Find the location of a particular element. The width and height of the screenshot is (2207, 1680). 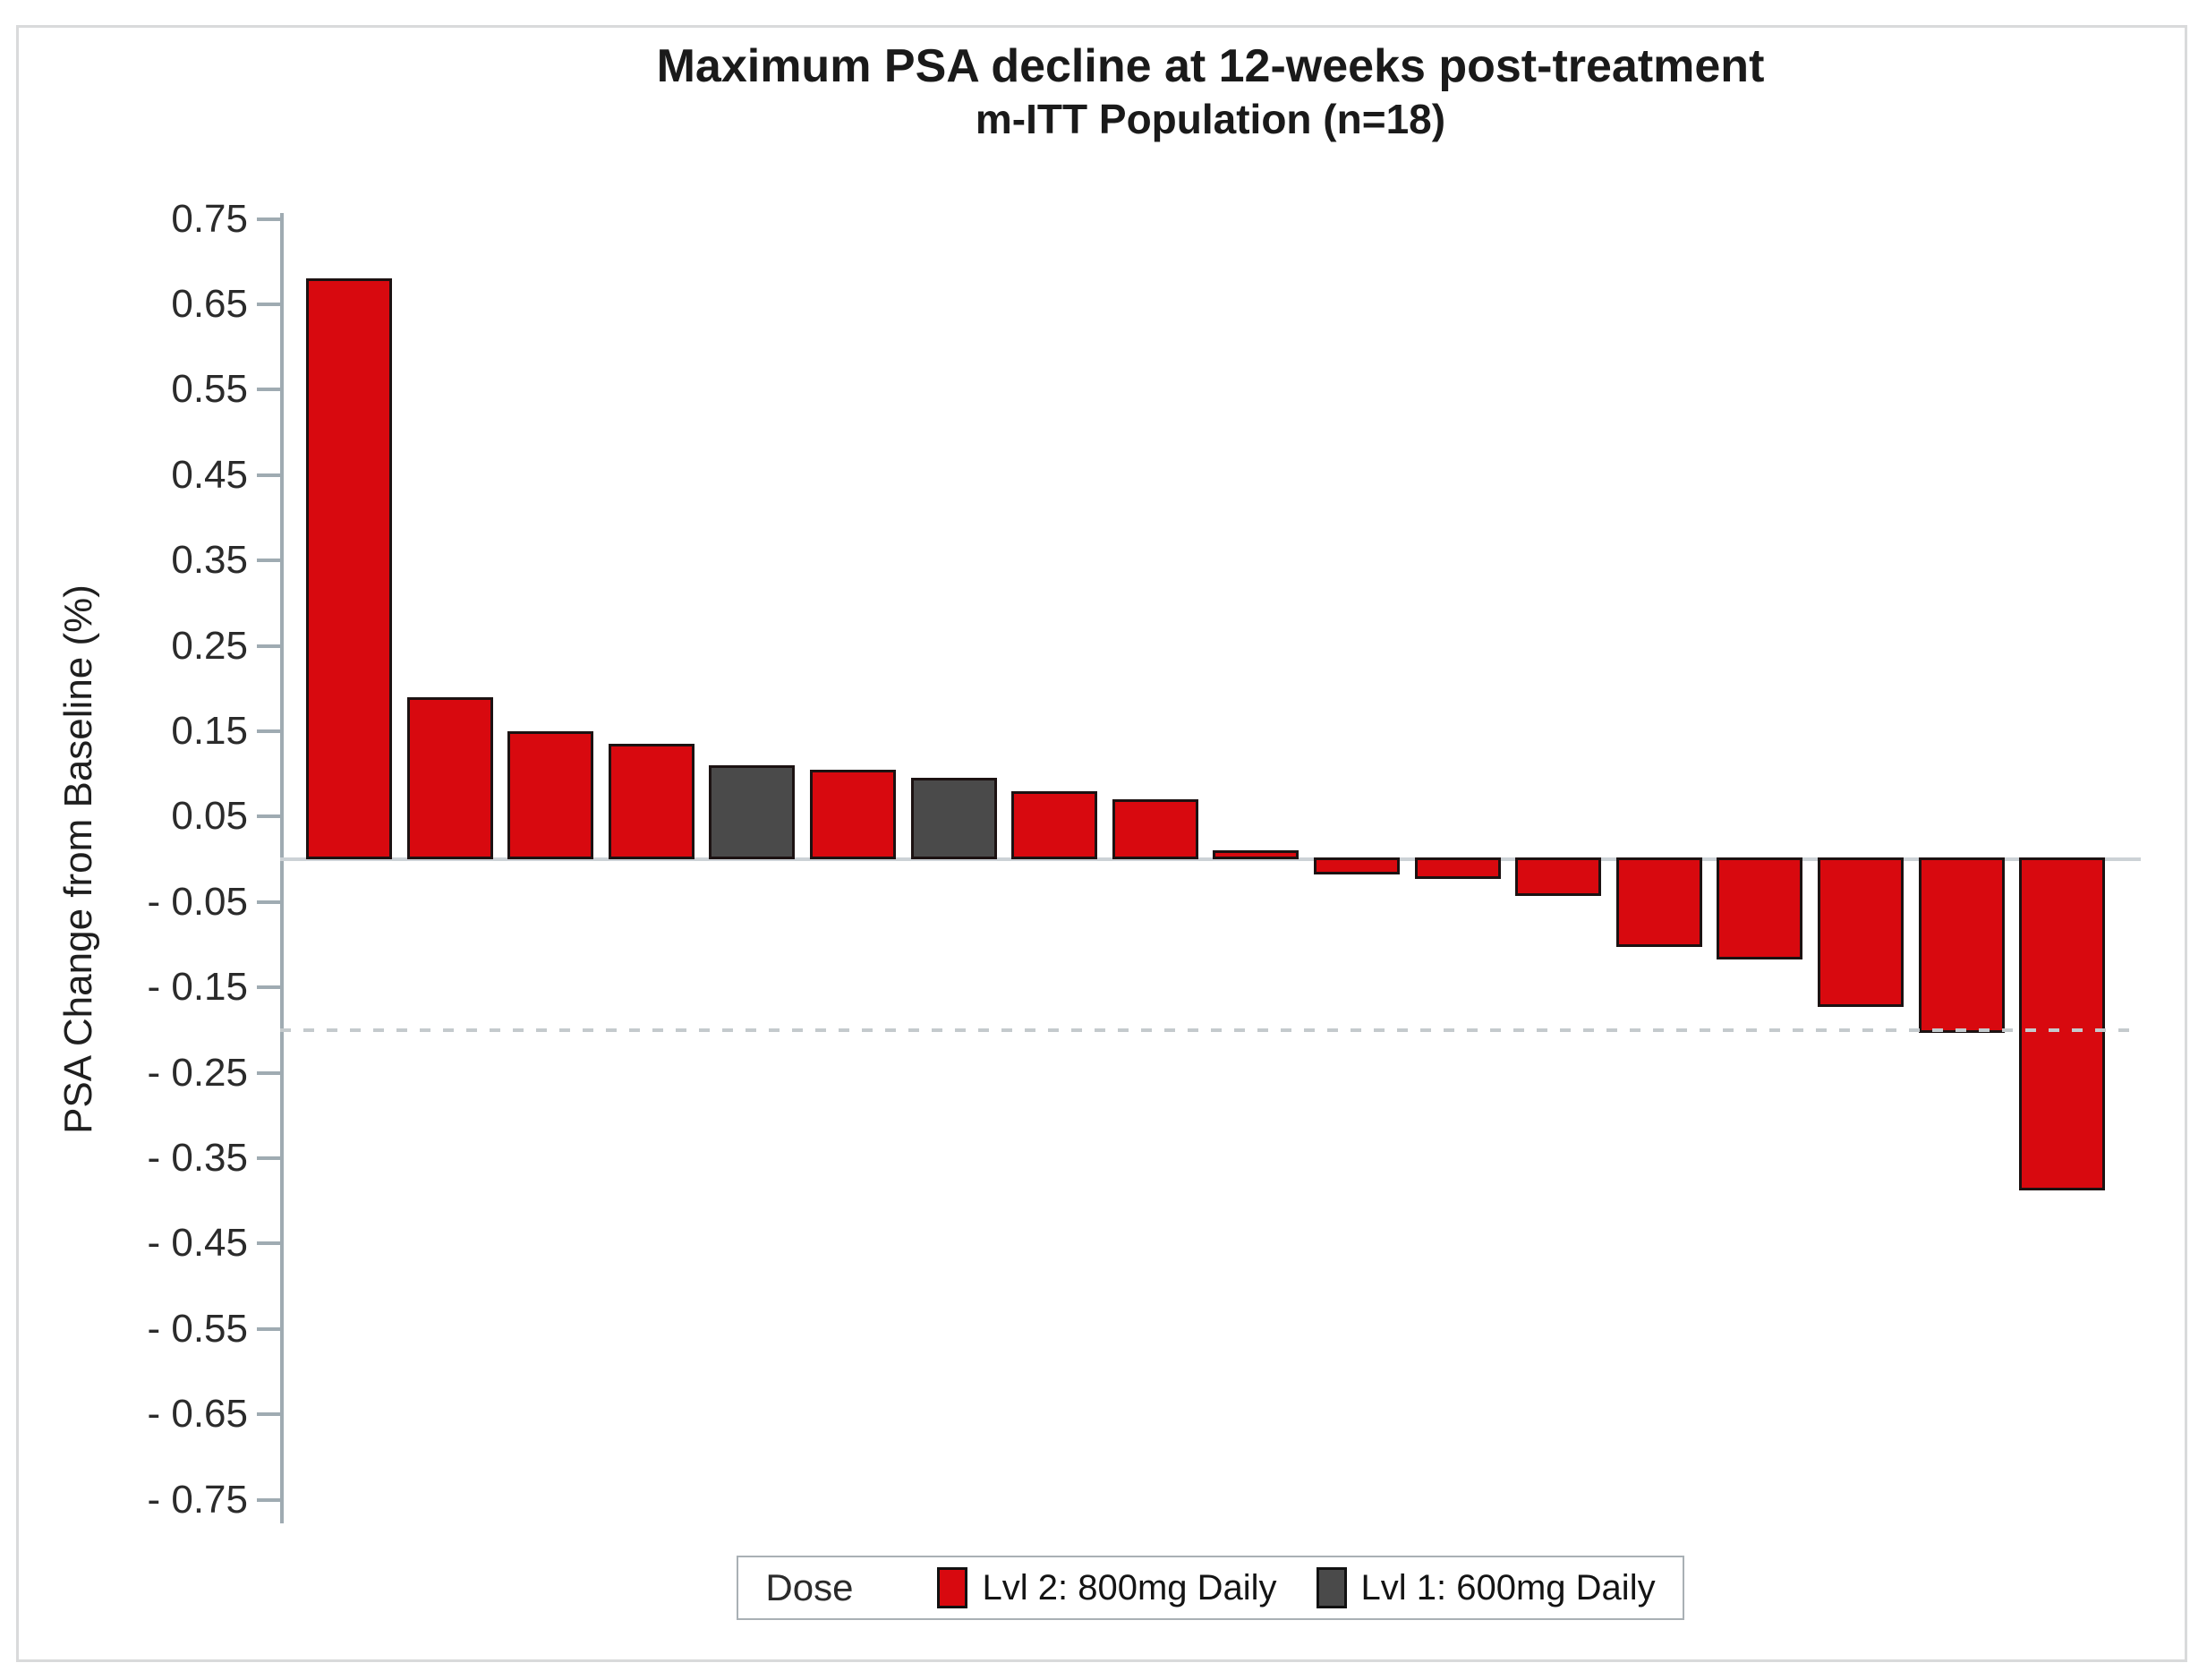

bar-patient-16-lvl2 is located at coordinates (1861, 932).